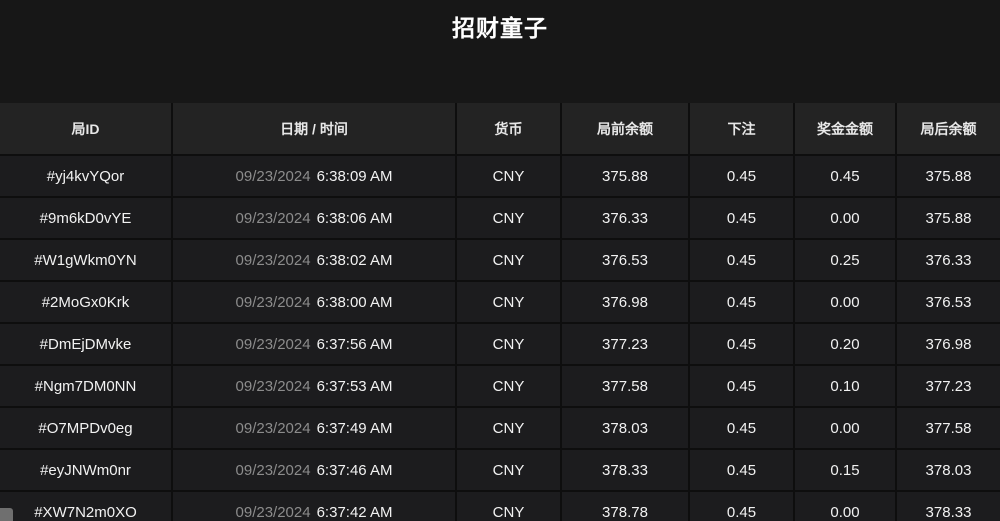  What do you see at coordinates (500, 28) in the screenshot?
I see `page-title: 招财童子` at bounding box center [500, 28].